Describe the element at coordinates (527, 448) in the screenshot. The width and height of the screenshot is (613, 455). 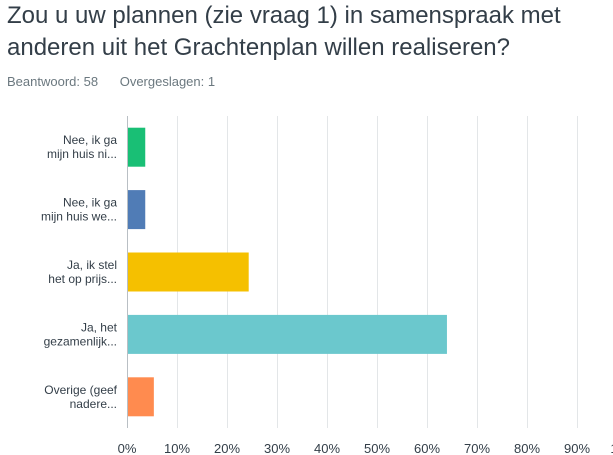
I see `x-tick-label: 80%` at that location.